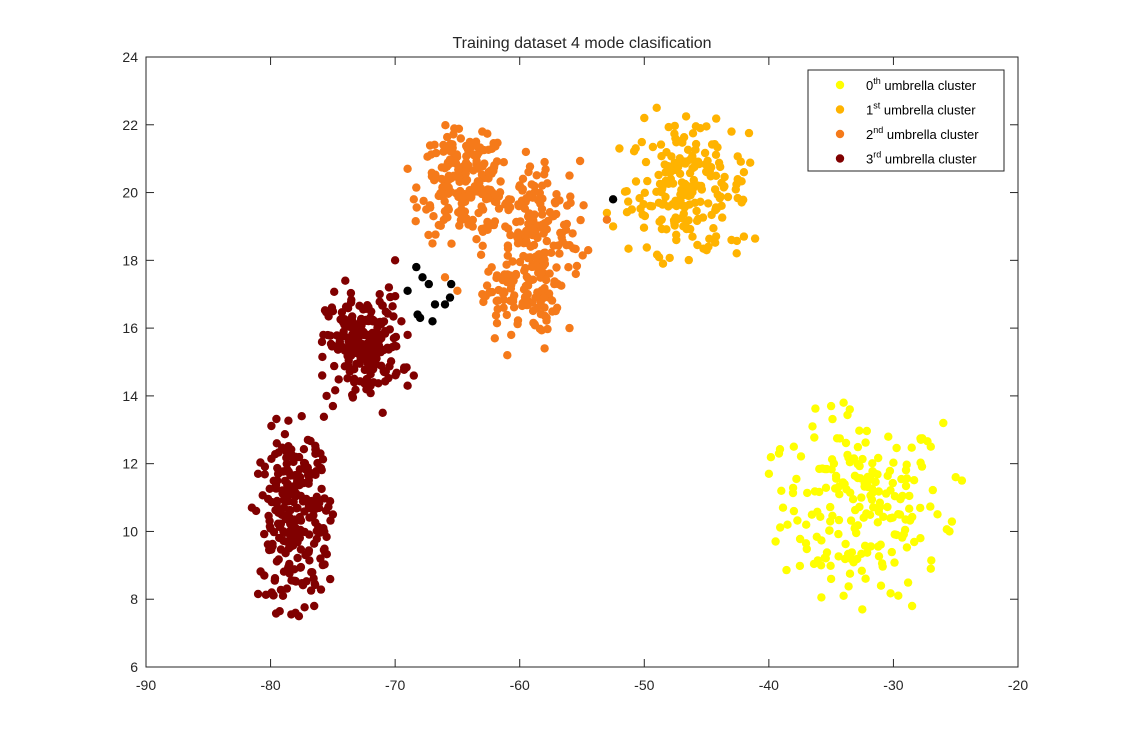 This screenshot has height=750, width=1125. What do you see at coordinates (840, 85) in the screenshot?
I see `legend-marker` at bounding box center [840, 85].